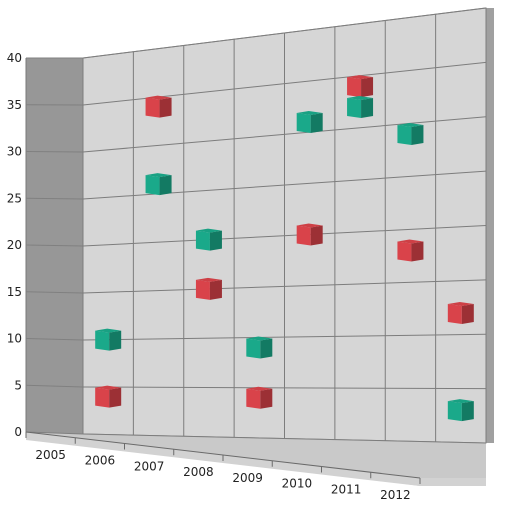 This screenshot has width=508, height=513. I want to click on y-tick-label: 35, so click(14, 105).